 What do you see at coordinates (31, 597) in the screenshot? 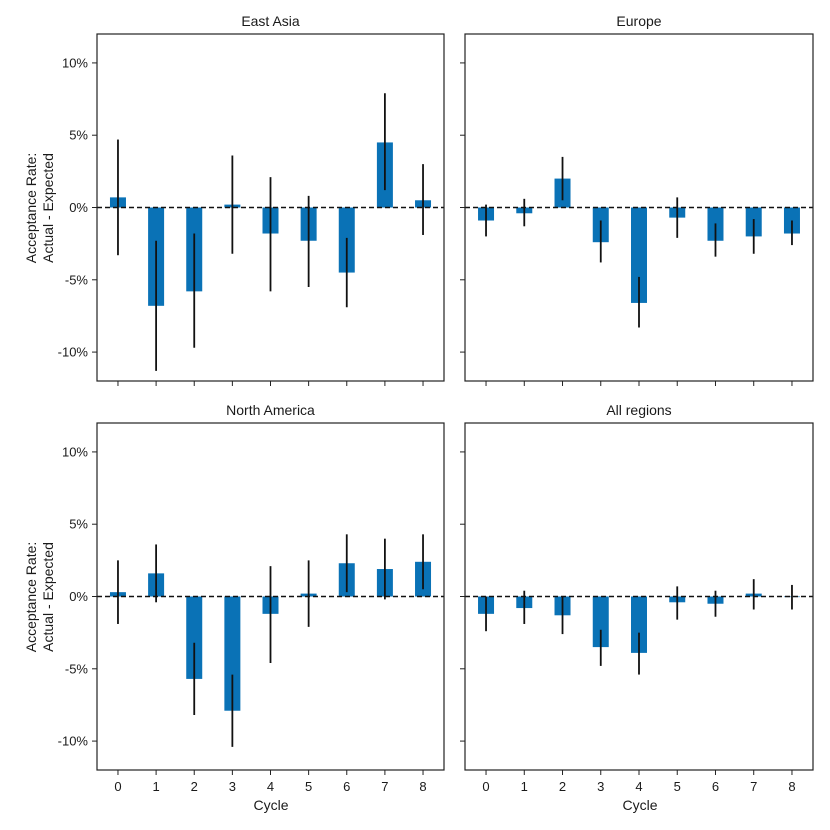
I see `ylabel-bottom-line1: Acceptance Rate:` at bounding box center [31, 597].